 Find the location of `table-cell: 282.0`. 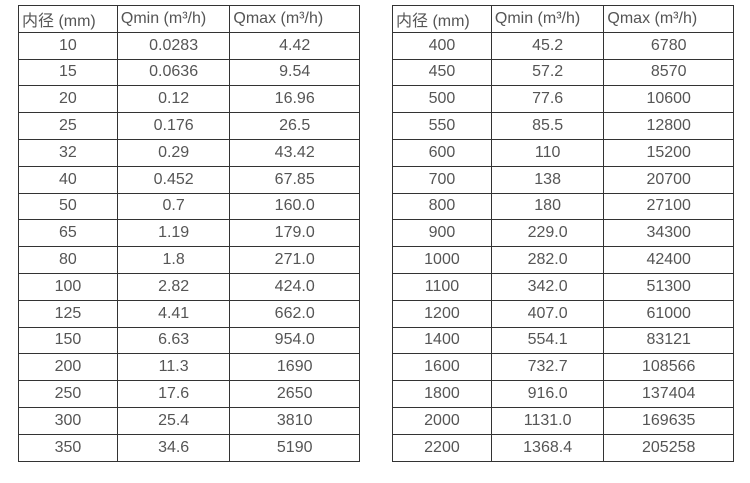

table-cell: 282.0 is located at coordinates (547, 260).